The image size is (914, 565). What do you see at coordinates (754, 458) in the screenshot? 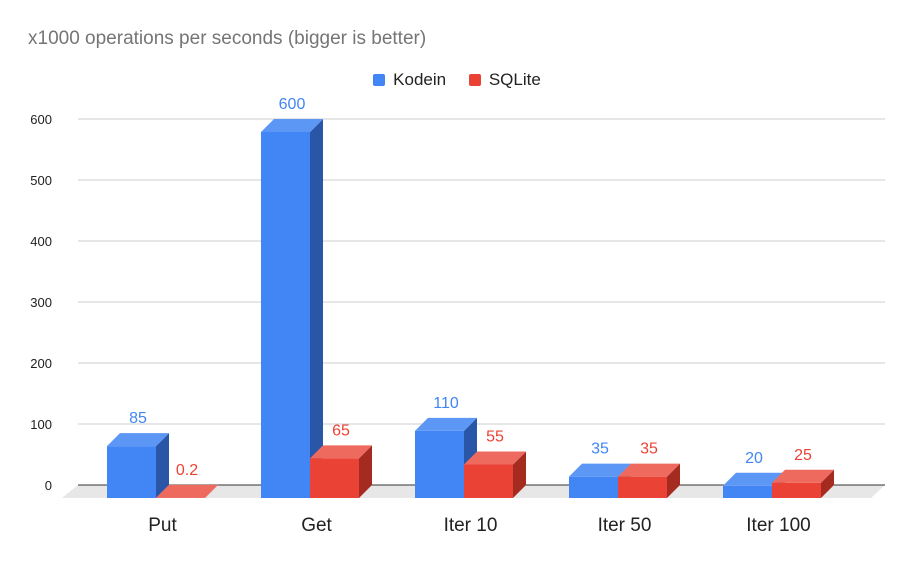
I see `data-label-kodein-iter-100: 20` at bounding box center [754, 458].